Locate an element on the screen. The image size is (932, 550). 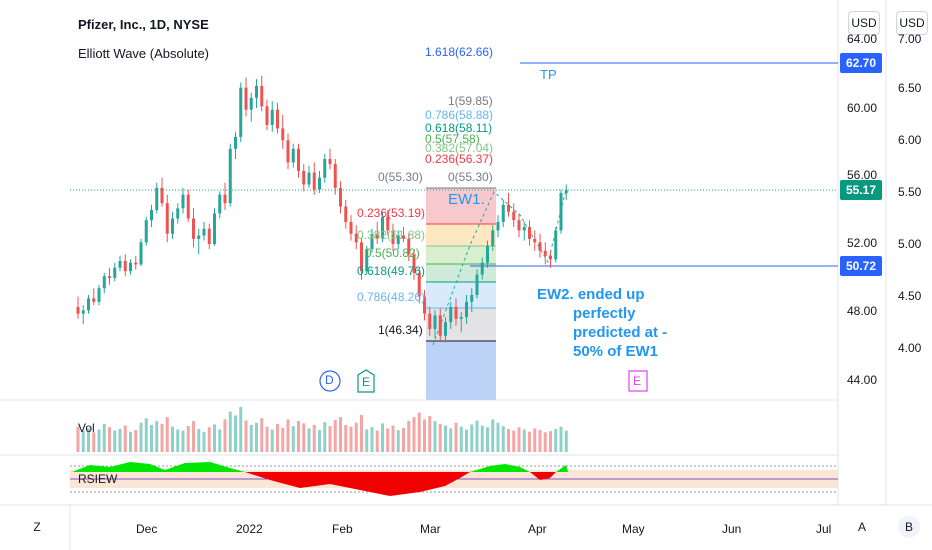
fib-ext-0786-label: 0.786(58.88) is located at coordinates (459, 115).